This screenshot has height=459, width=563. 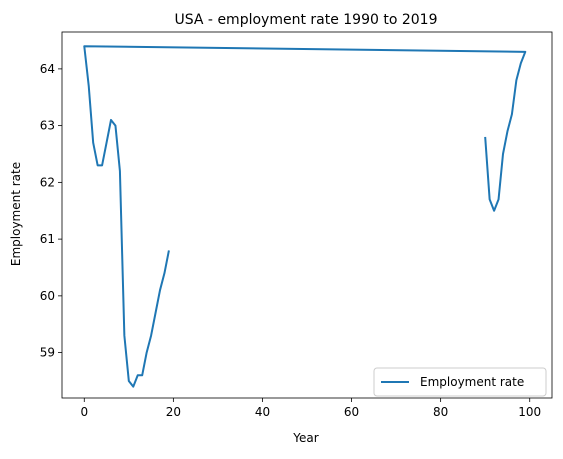 What do you see at coordinates (351, 412) in the screenshot?
I see `x-tick-label: 60` at bounding box center [351, 412].